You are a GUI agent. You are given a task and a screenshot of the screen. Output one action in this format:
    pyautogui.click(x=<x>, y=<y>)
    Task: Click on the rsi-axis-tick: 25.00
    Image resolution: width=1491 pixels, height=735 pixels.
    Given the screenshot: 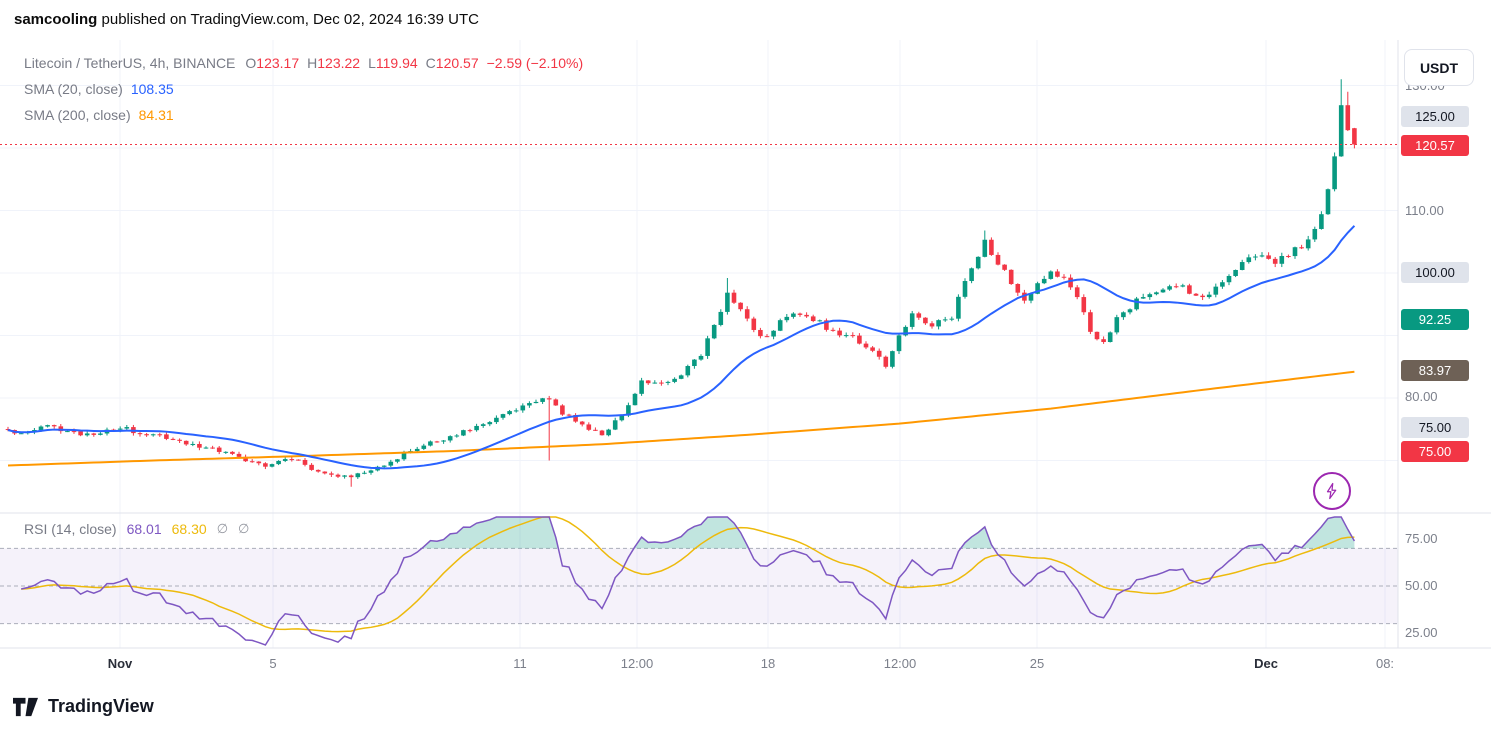 What is the action you would take?
    pyautogui.click(x=1421, y=632)
    